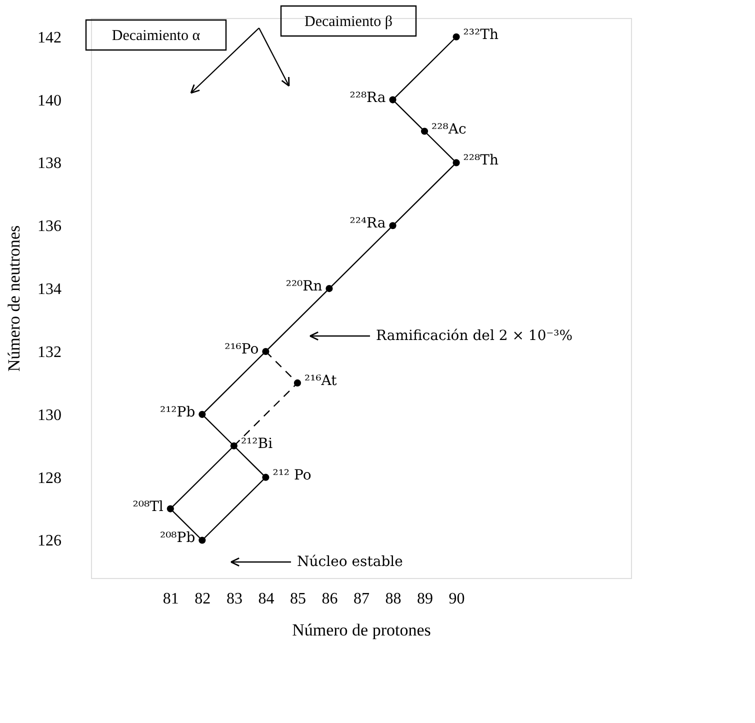 The width and height of the screenshot is (755, 723). I want to click on annotation: ²¹² Po, so click(292, 475).